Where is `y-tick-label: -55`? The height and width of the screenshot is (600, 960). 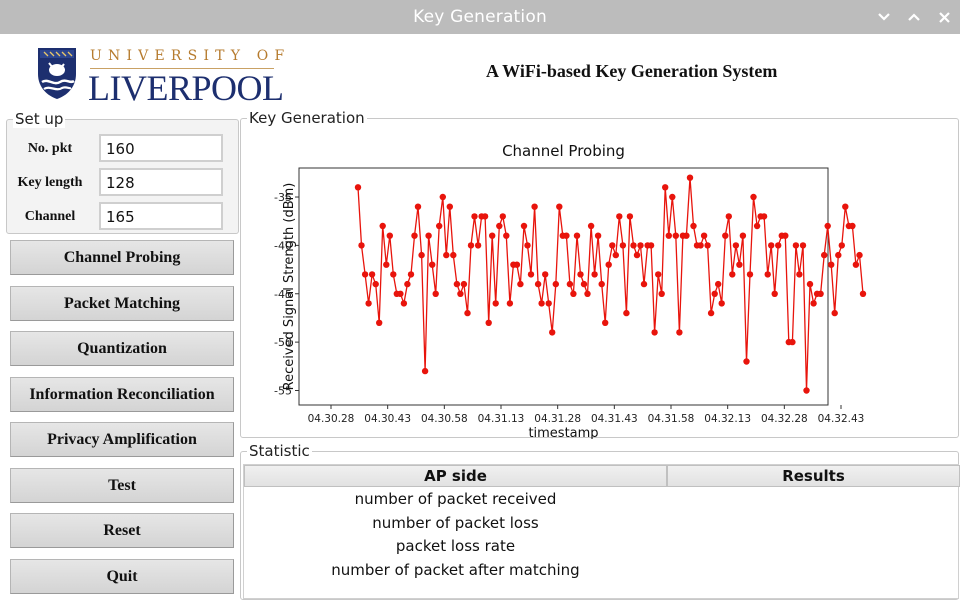 y-tick-label: -55 is located at coordinates (283, 390).